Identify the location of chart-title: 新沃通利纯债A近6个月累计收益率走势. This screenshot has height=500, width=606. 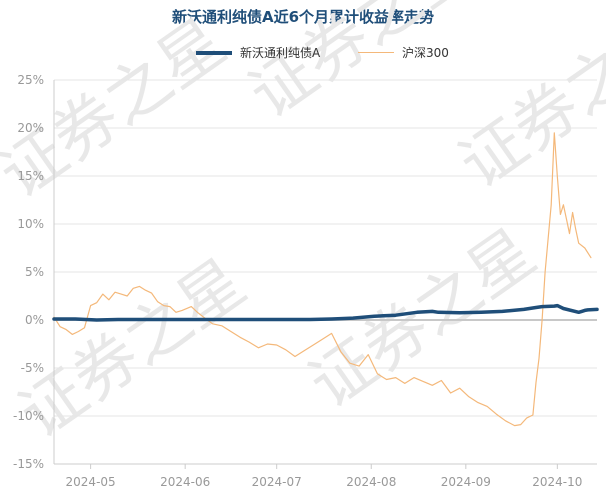
(303, 17).